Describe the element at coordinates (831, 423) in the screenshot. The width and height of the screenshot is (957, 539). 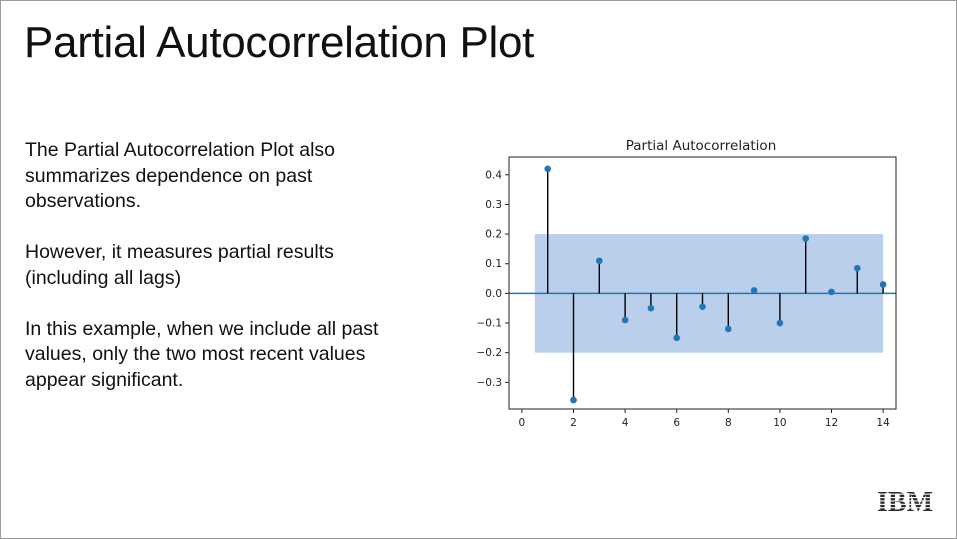
I see `x-tick-label: 12` at that location.